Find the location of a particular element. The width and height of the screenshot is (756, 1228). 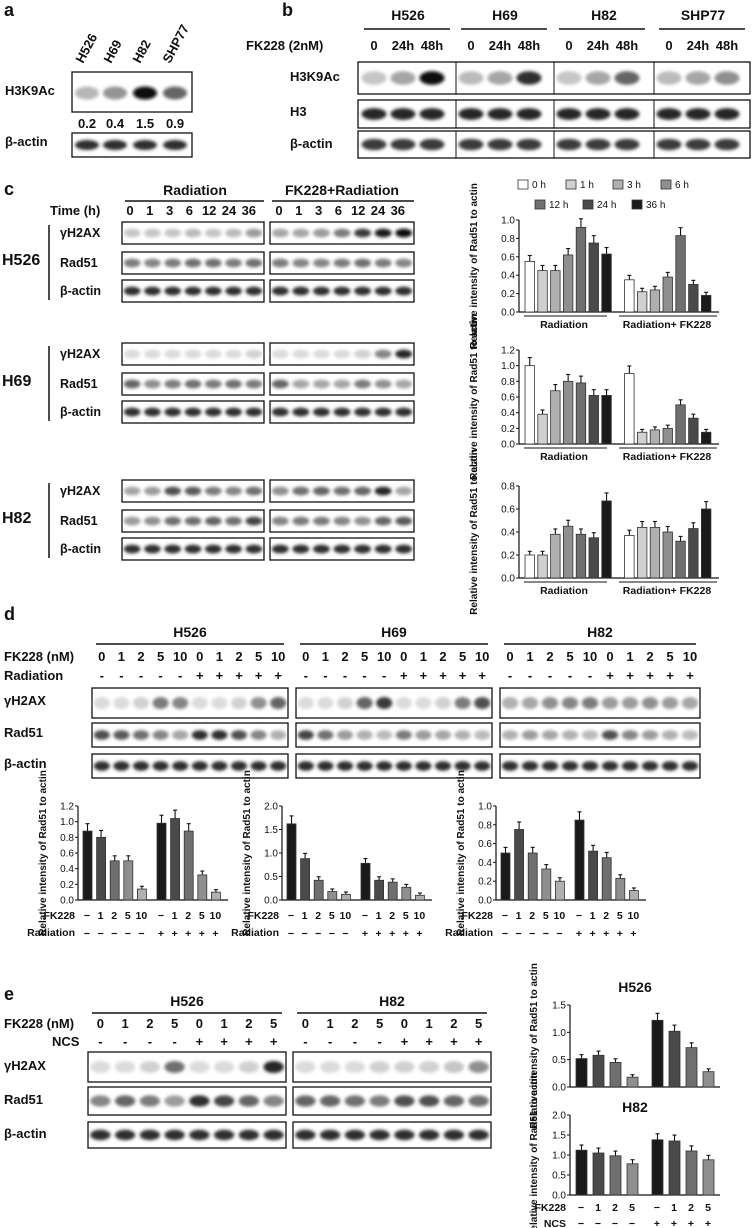

time-label: 0 is located at coordinates (129, 210).